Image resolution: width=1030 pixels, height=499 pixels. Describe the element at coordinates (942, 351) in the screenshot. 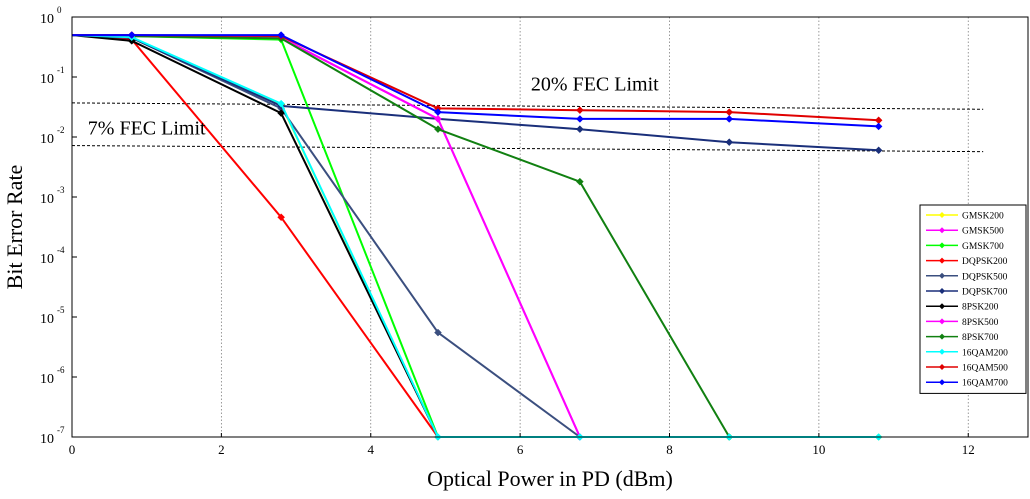

I see `legend-marker-16QAM200` at that location.